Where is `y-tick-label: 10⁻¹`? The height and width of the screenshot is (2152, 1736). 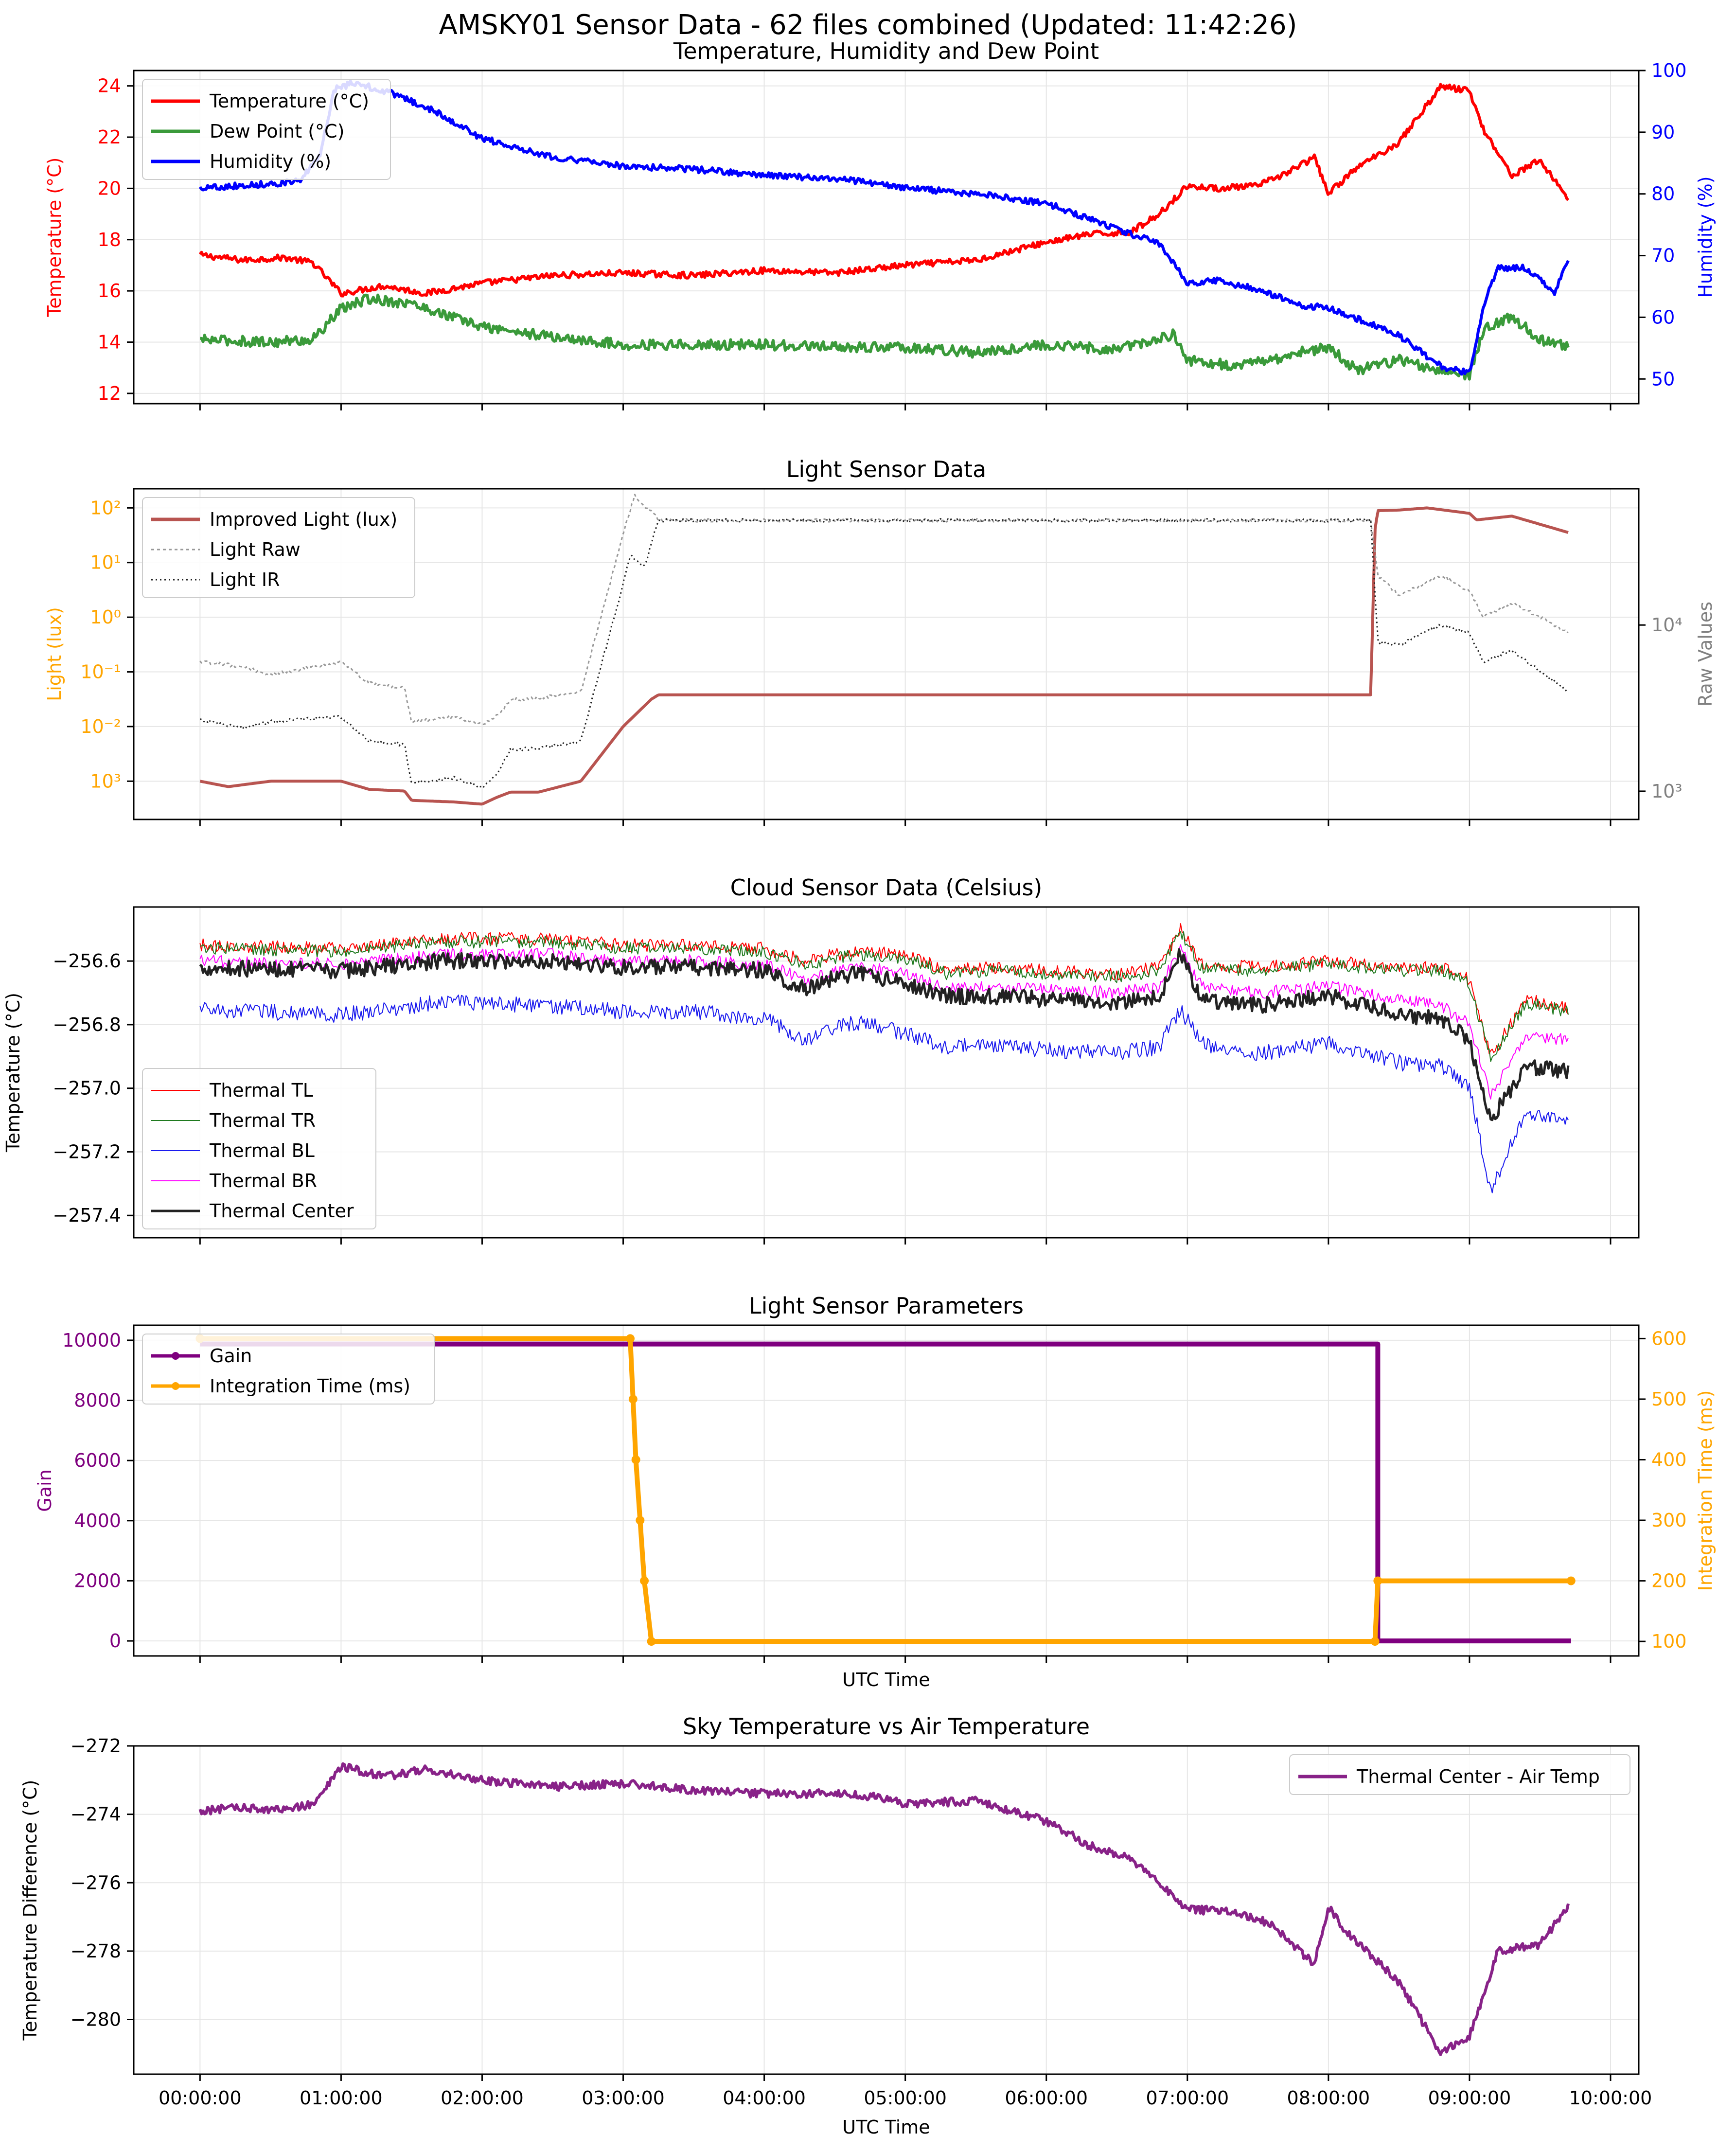 y-tick-label: 10⁻¹ is located at coordinates (100, 672).